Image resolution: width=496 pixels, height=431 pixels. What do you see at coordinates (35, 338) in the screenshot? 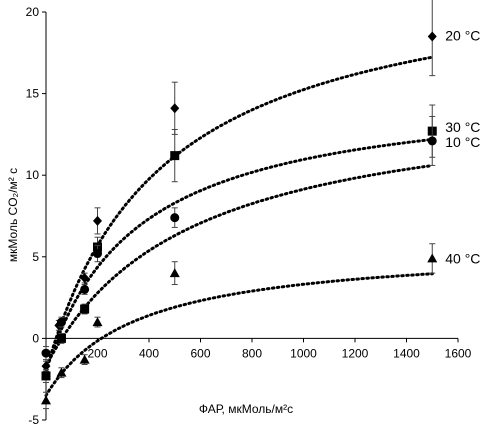
I see `y-tick-label: 0` at bounding box center [35, 338].